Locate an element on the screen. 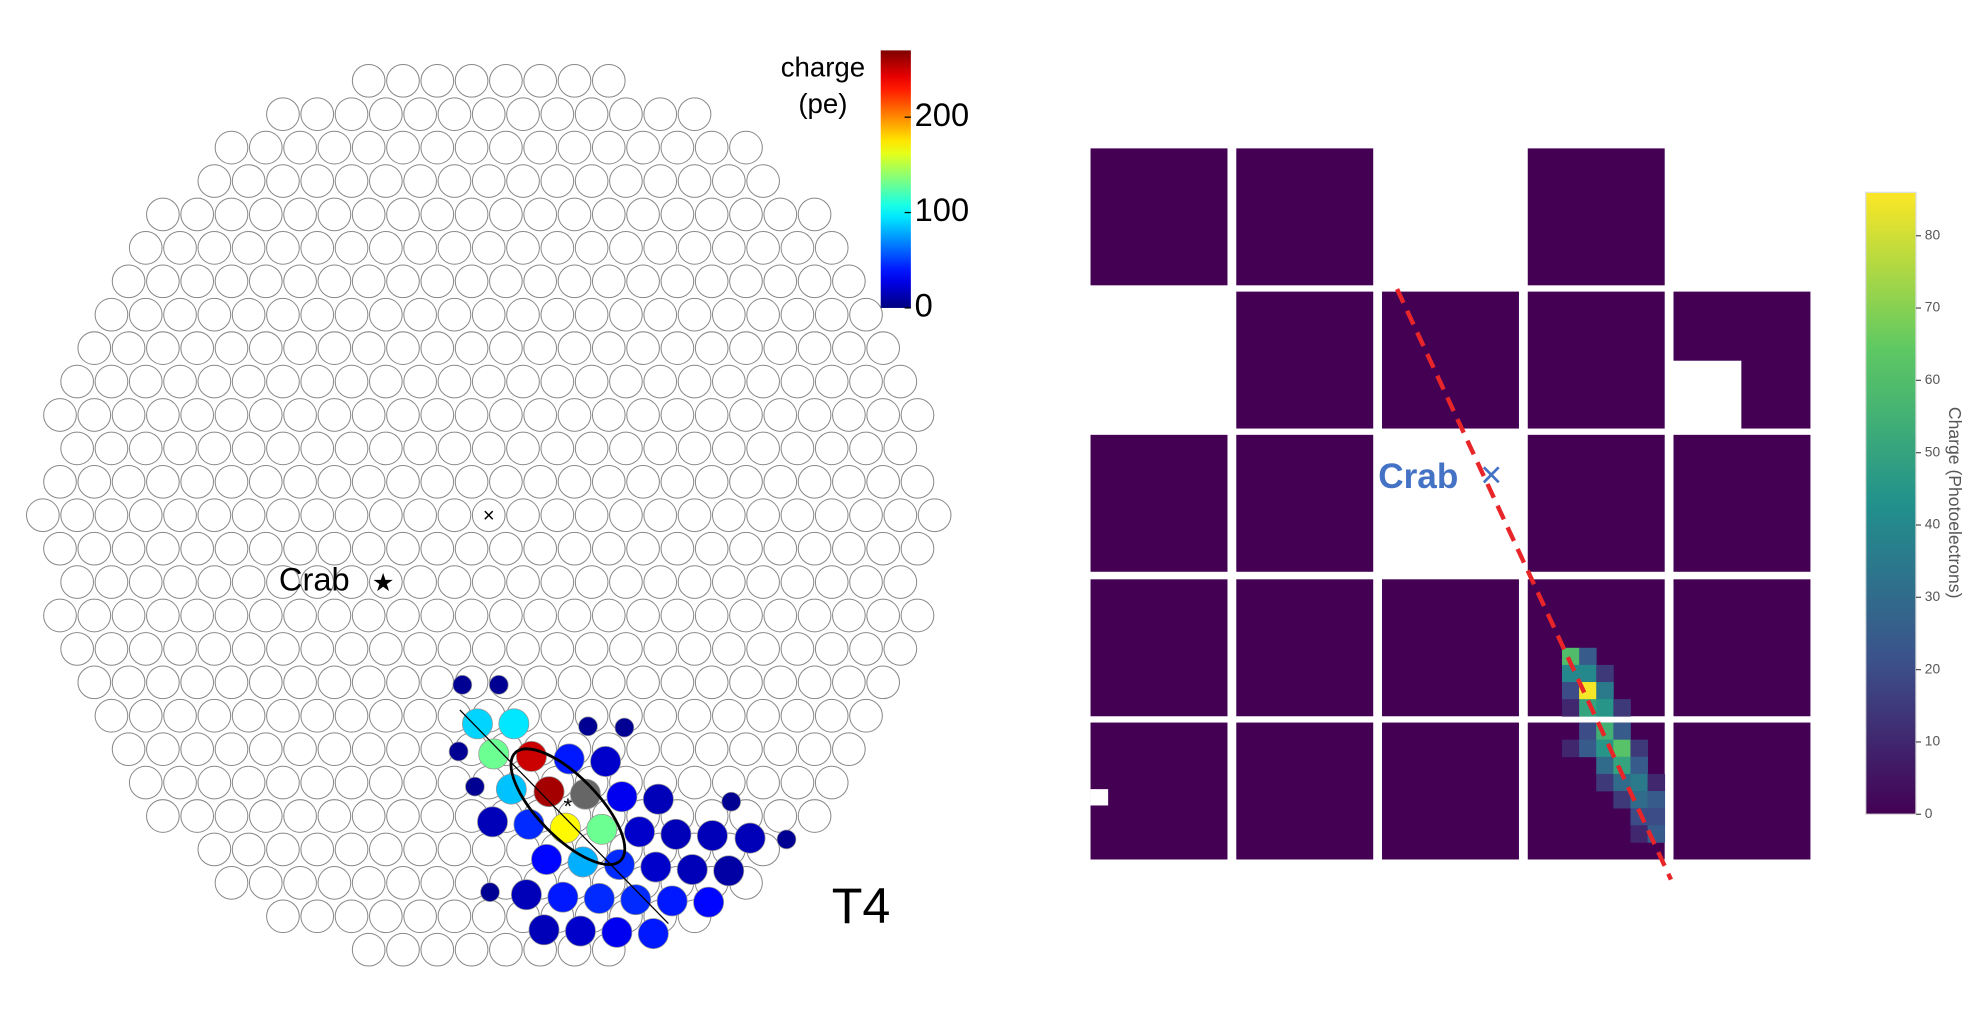  colorbar-tick-label: 70 is located at coordinates (1933, 307).